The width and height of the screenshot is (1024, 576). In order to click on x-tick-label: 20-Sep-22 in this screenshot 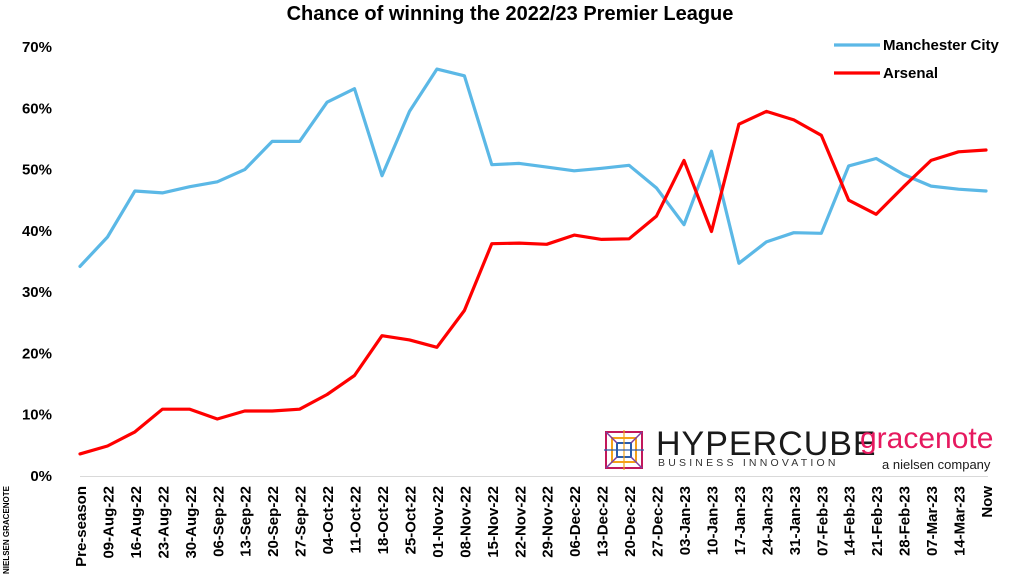, I will do `click(273, 521)`.